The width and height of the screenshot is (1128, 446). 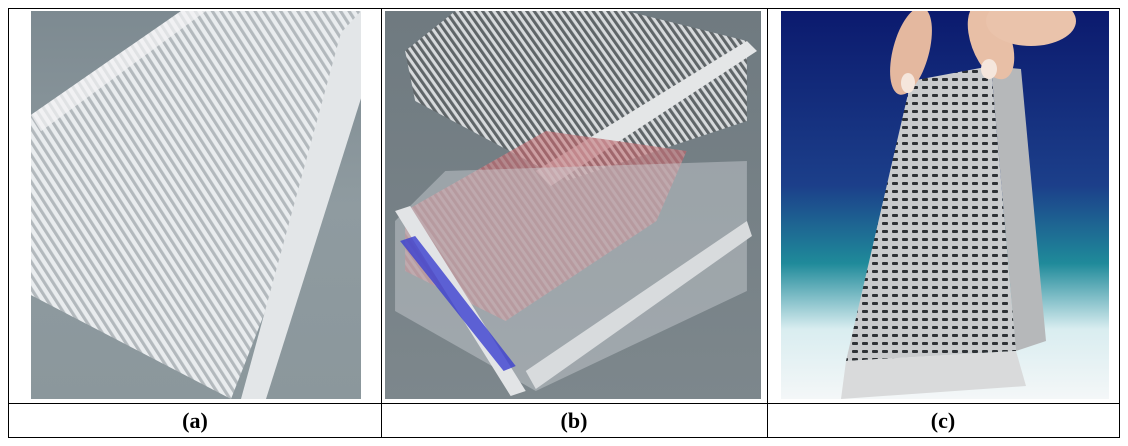 What do you see at coordinates (574, 403) in the screenshot?
I see `caption-divider-b` at bounding box center [574, 403].